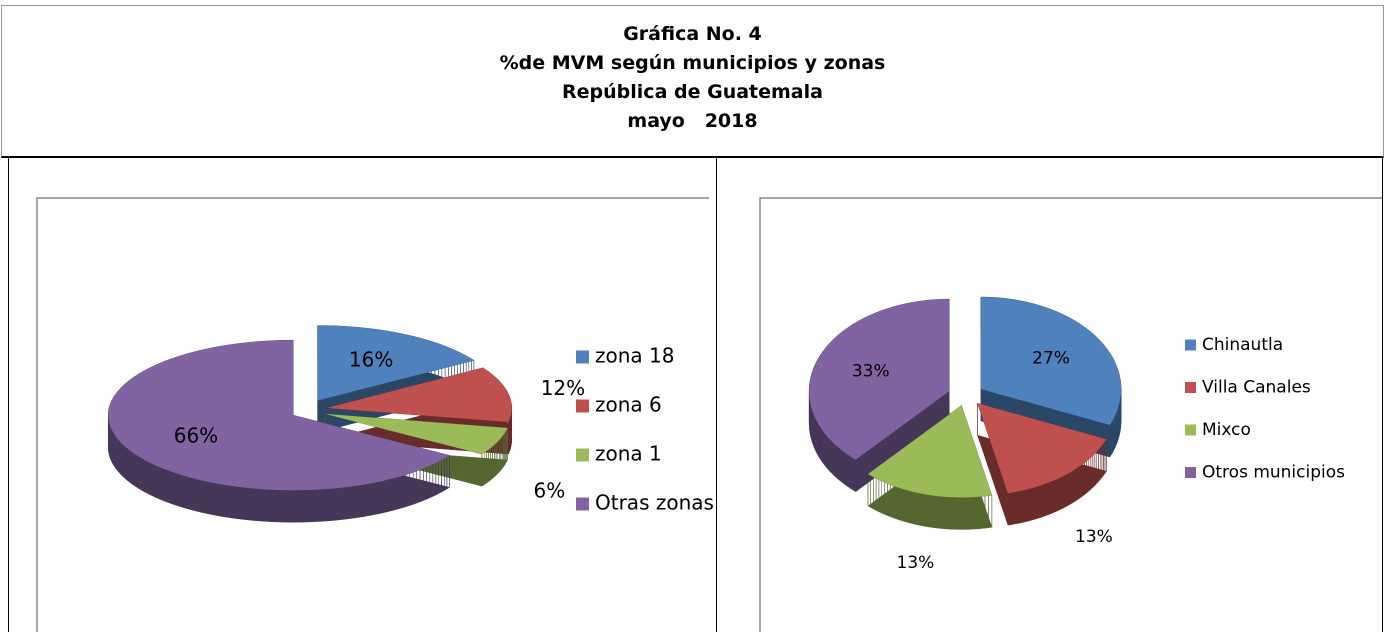 This screenshot has height=632, width=1387. I want to click on data-label: 33%, so click(871, 371).